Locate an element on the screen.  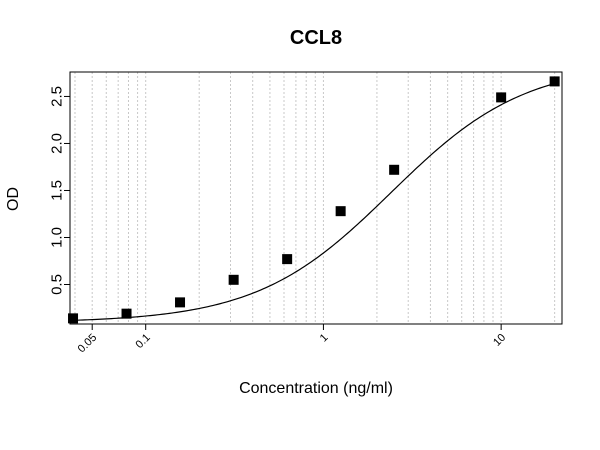
chart-title: CCL8 is located at coordinates (316, 38).